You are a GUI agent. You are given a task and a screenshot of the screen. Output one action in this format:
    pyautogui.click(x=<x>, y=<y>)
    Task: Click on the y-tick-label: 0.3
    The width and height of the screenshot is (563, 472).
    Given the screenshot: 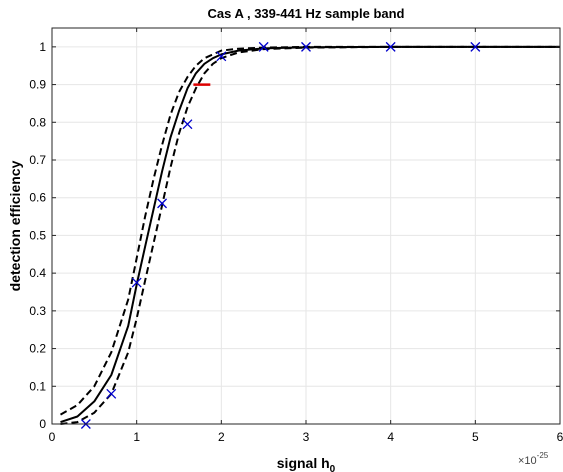 What is the action you would take?
    pyautogui.click(x=37, y=311)
    